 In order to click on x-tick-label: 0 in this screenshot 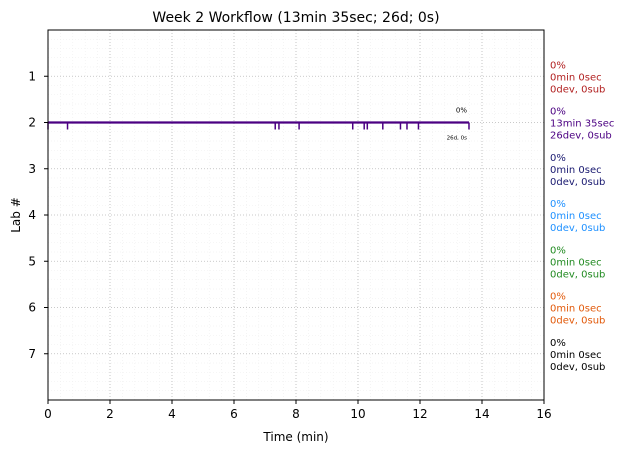, I will do `click(48, 414)`.